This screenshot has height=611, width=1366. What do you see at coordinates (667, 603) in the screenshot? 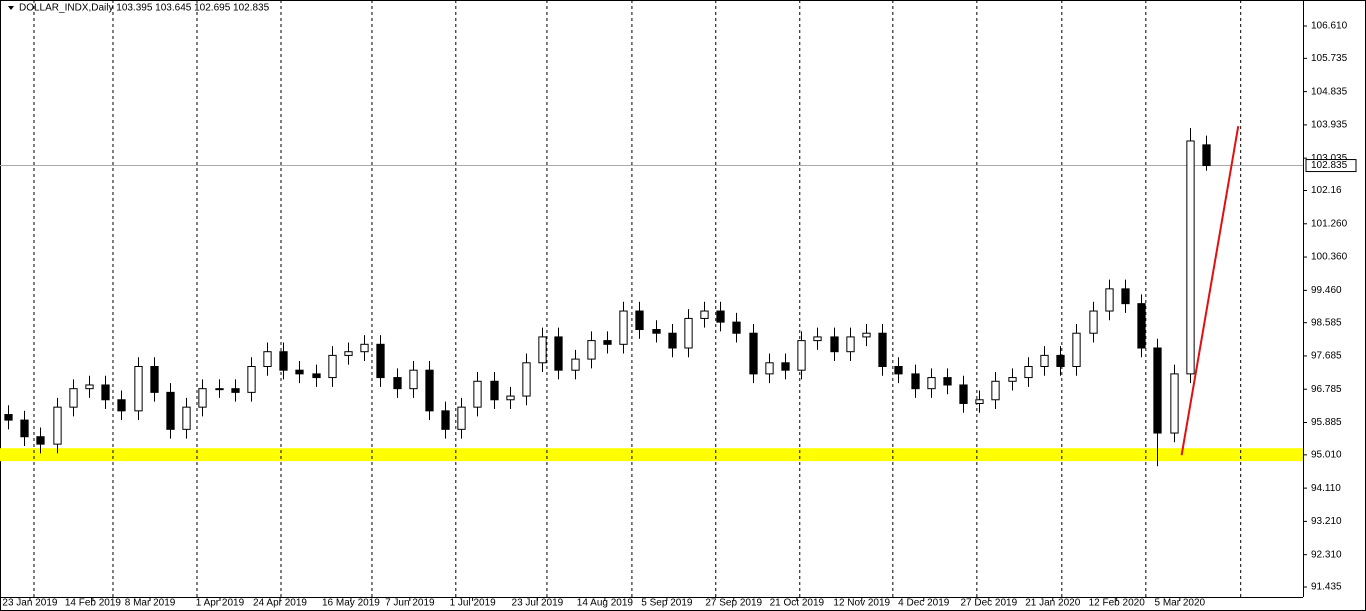
I see `x-tick-label: 5 Sep 2019` at bounding box center [667, 603].